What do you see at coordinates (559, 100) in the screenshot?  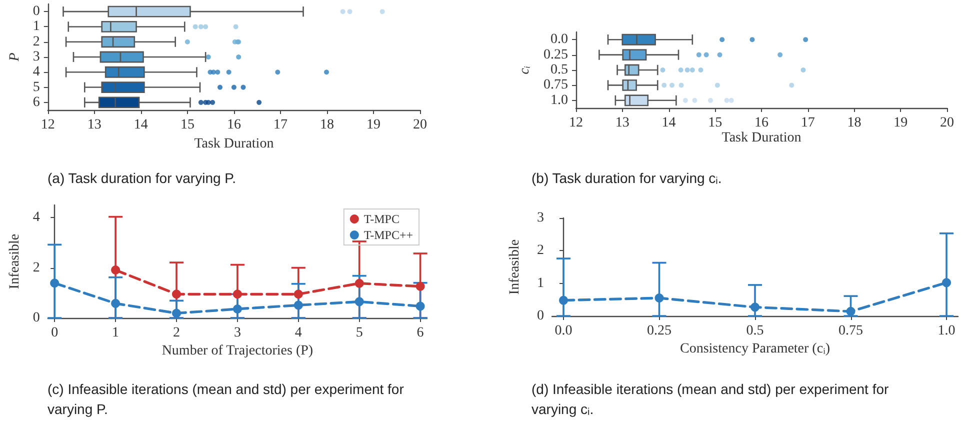 I see `y-tick-label: 1.0` at bounding box center [559, 100].